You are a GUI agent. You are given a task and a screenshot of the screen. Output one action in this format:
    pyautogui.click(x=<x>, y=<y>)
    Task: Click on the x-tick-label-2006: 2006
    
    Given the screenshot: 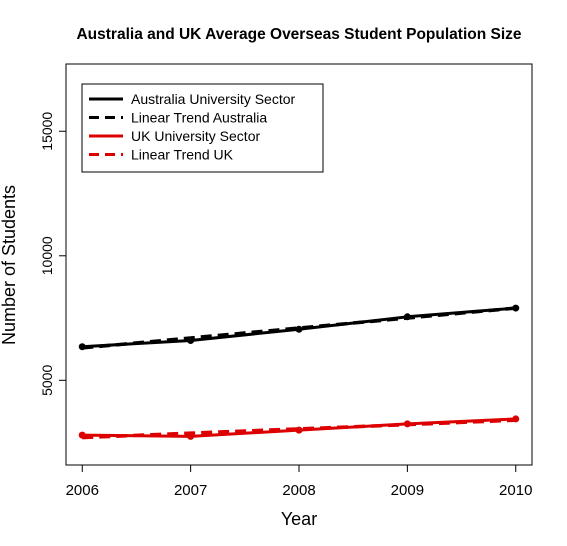 What is the action you would take?
    pyautogui.click(x=82, y=490)
    